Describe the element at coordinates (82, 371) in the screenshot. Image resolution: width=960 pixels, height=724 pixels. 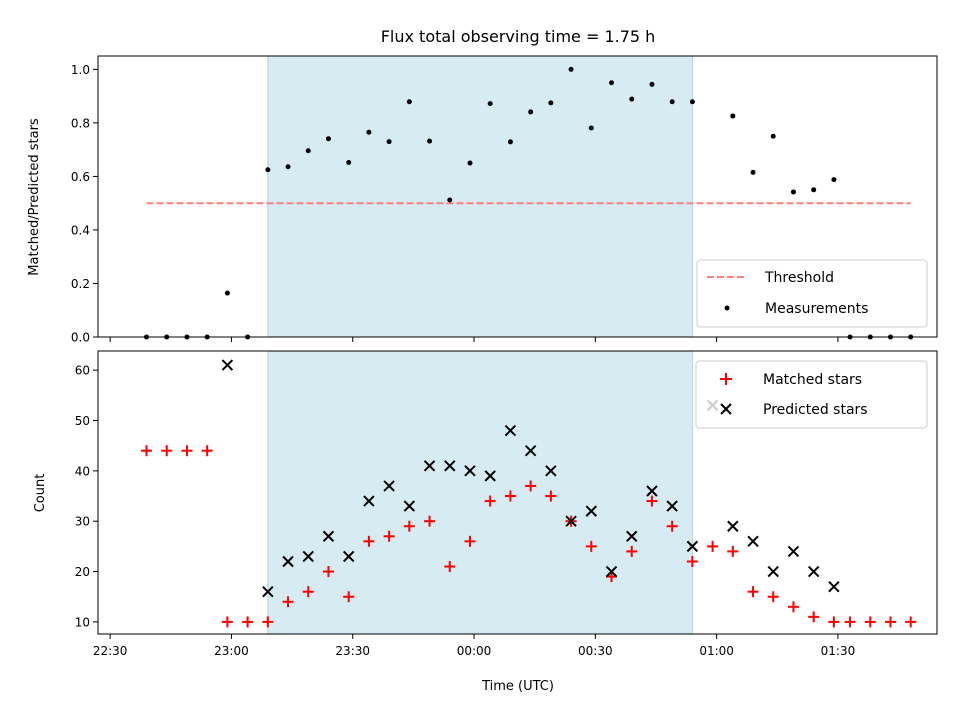
I see `bottom-y-tick-label: 60` at that location.